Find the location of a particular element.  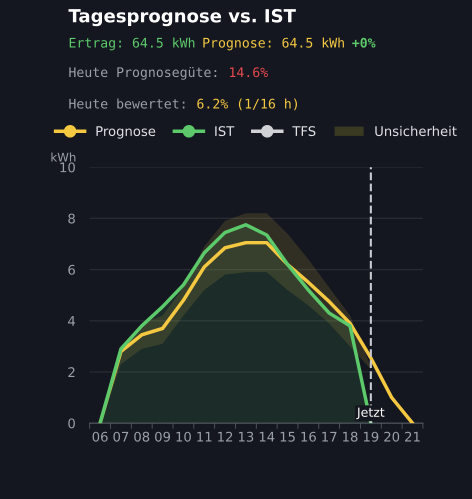

x-tick-label: 17 is located at coordinates (329, 437).